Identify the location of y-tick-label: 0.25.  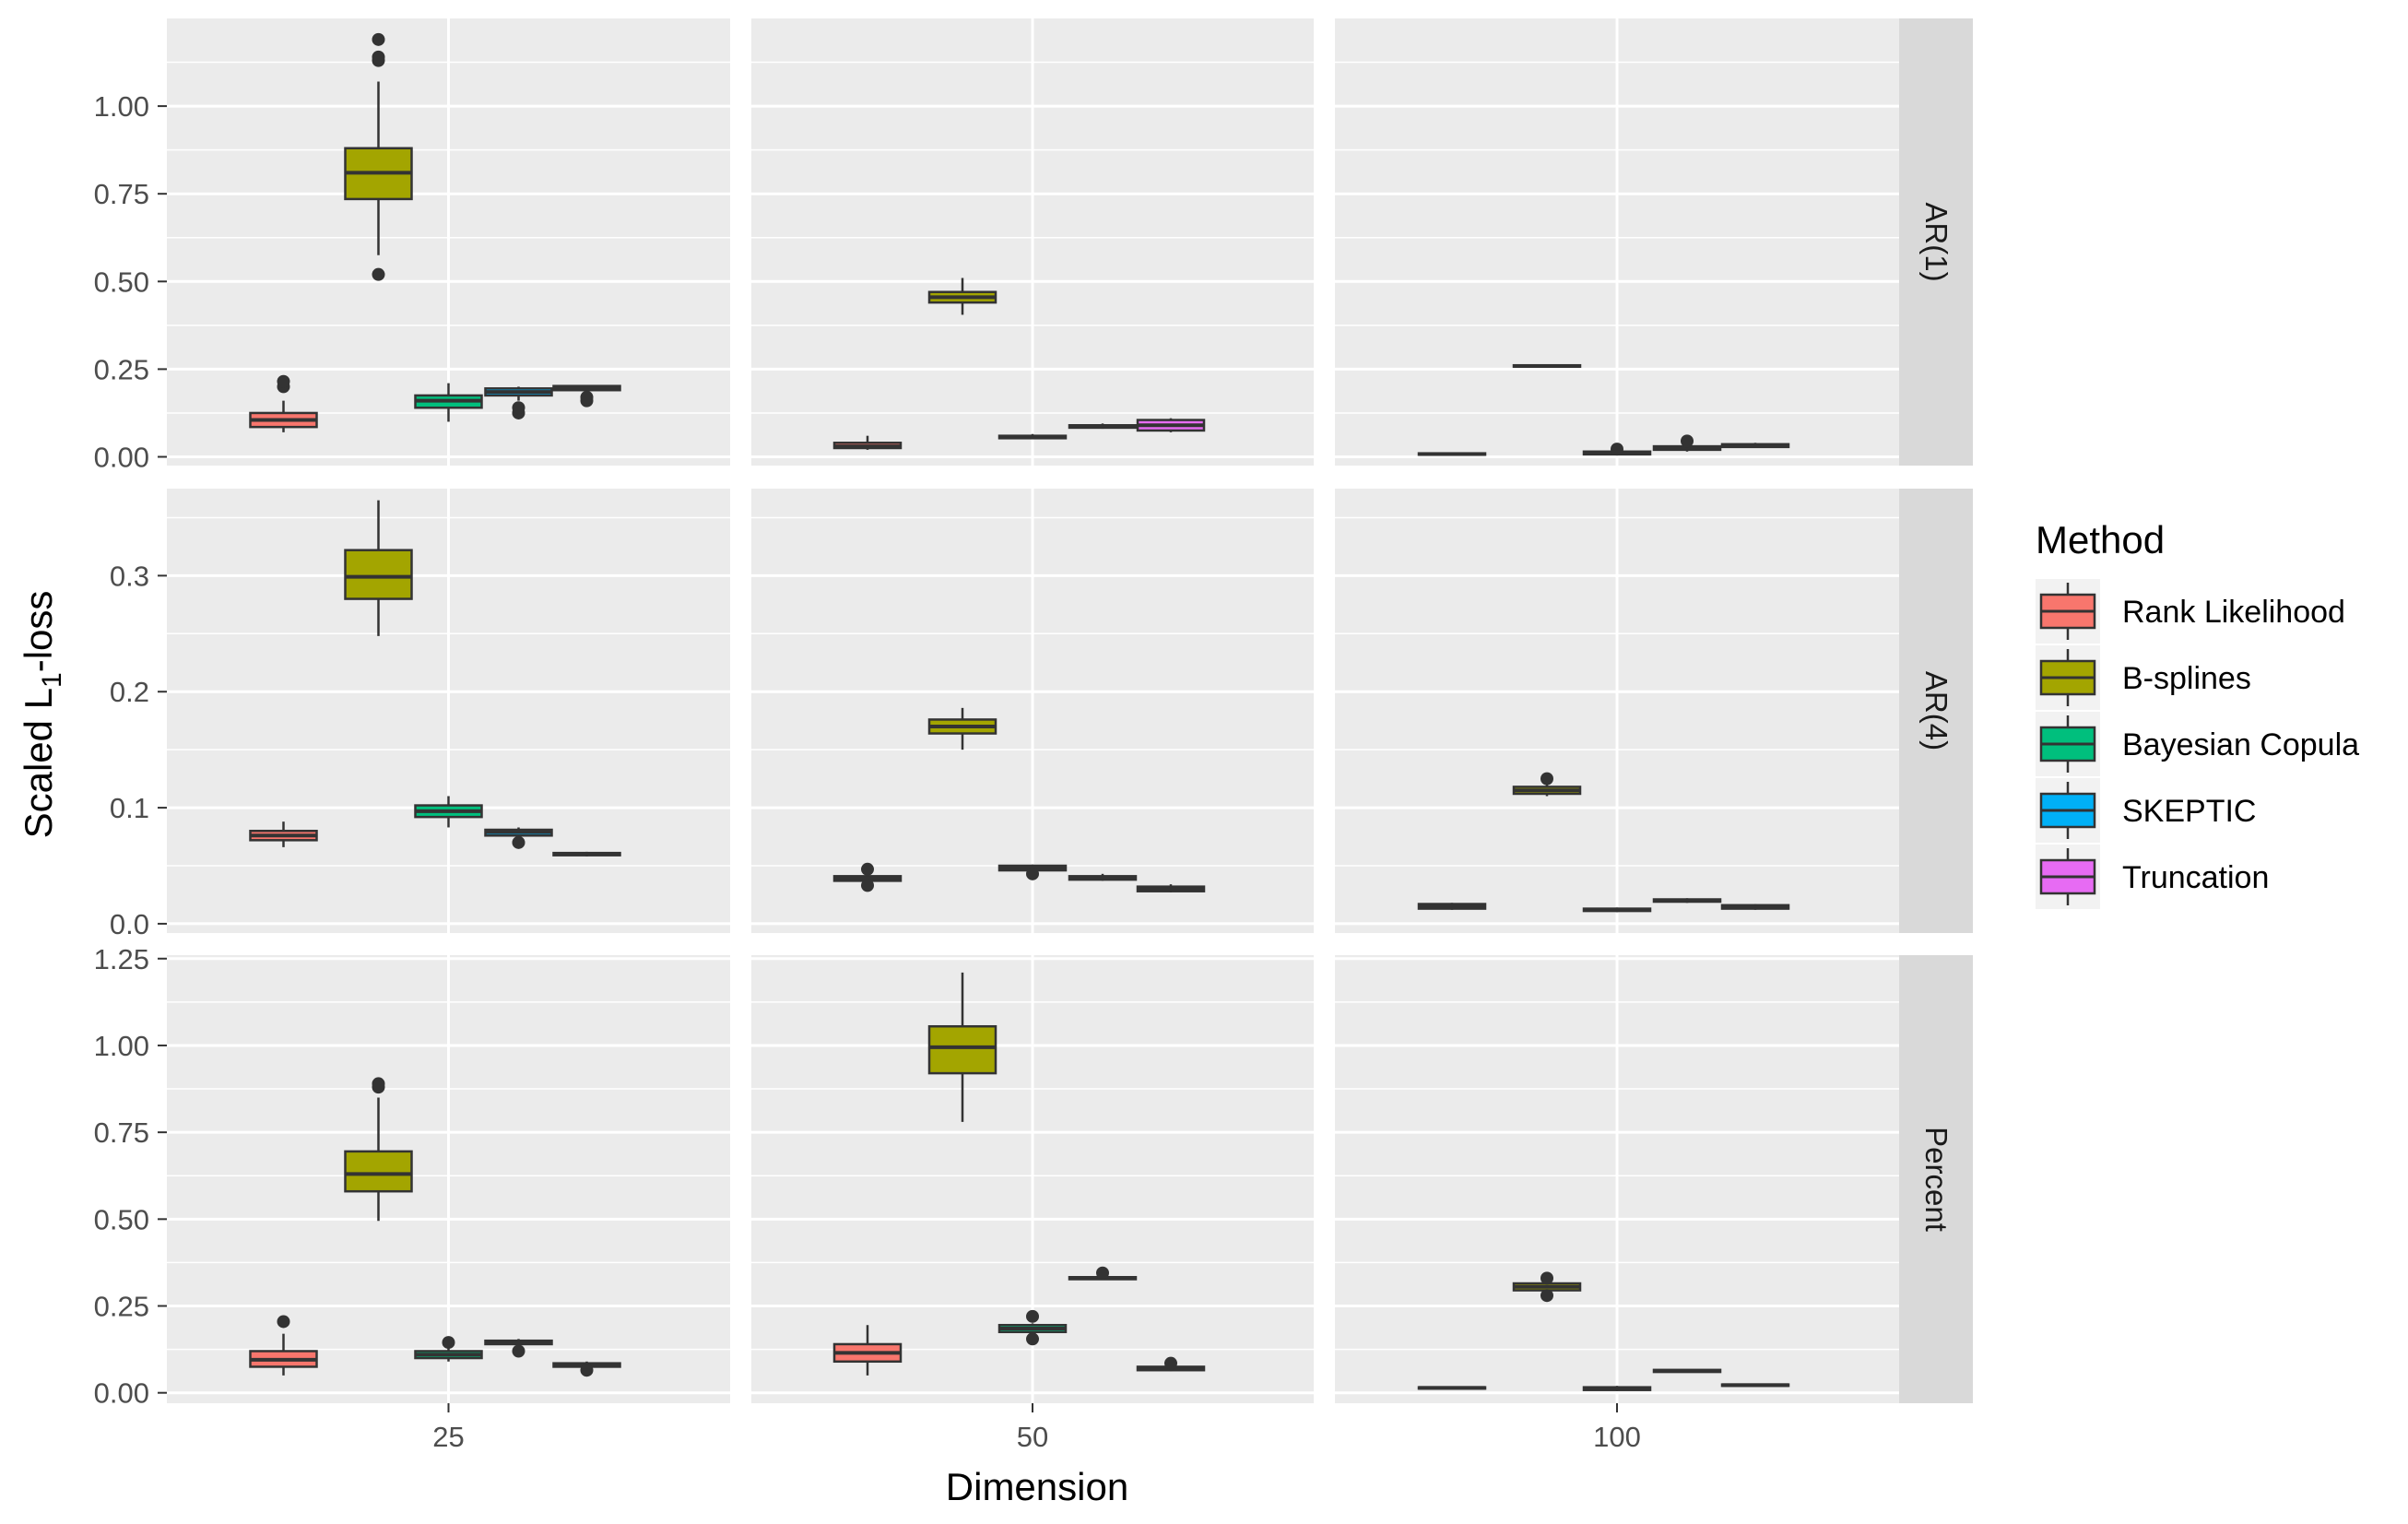
(122, 369).